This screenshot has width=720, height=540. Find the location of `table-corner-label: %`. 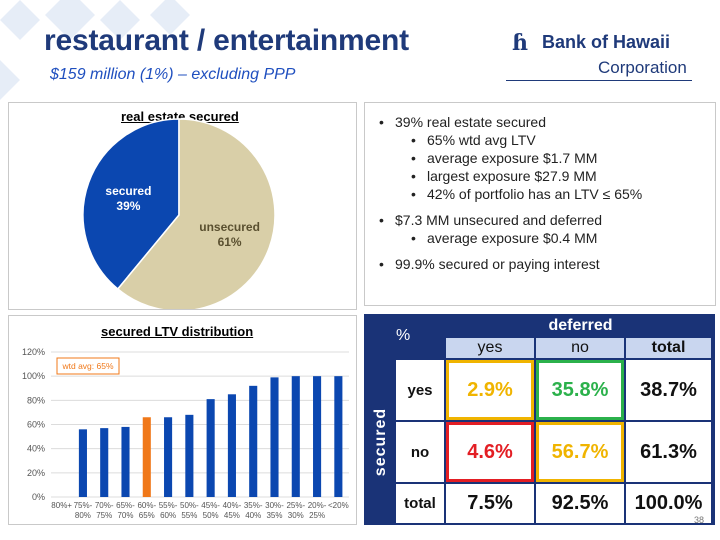

table-corner-label: % is located at coordinates (403, 335).